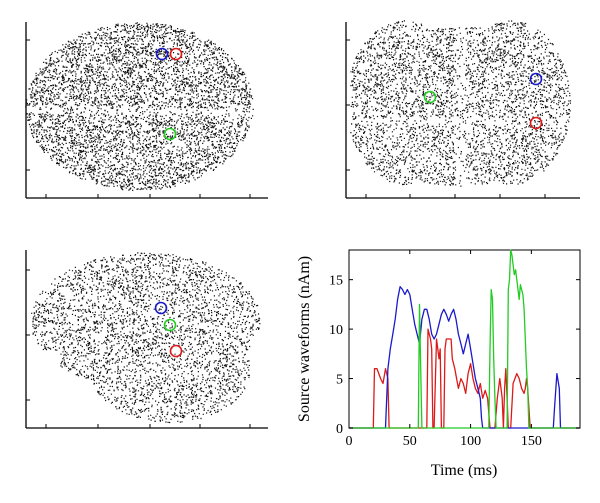  What do you see at coordinates (336, 281) in the screenshot?
I see `y-tick-label: 15` at bounding box center [336, 281].